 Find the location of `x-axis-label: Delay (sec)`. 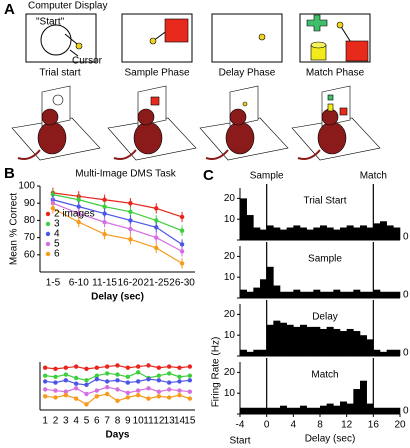

x-axis-label: Delay (sec) is located at coordinates (117, 297).